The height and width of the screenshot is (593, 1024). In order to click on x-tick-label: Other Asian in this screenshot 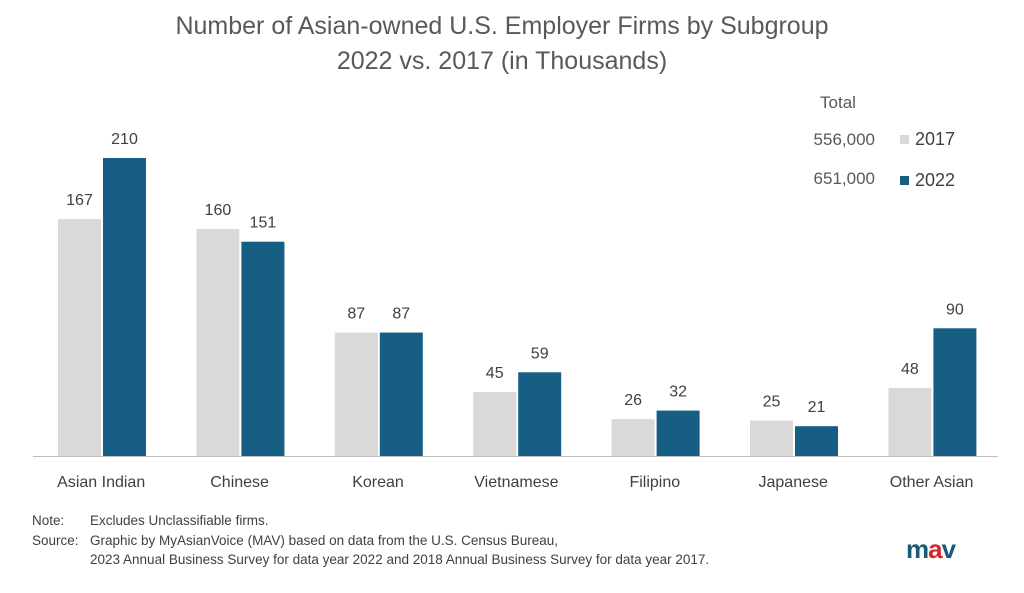, I will do `click(932, 482)`.